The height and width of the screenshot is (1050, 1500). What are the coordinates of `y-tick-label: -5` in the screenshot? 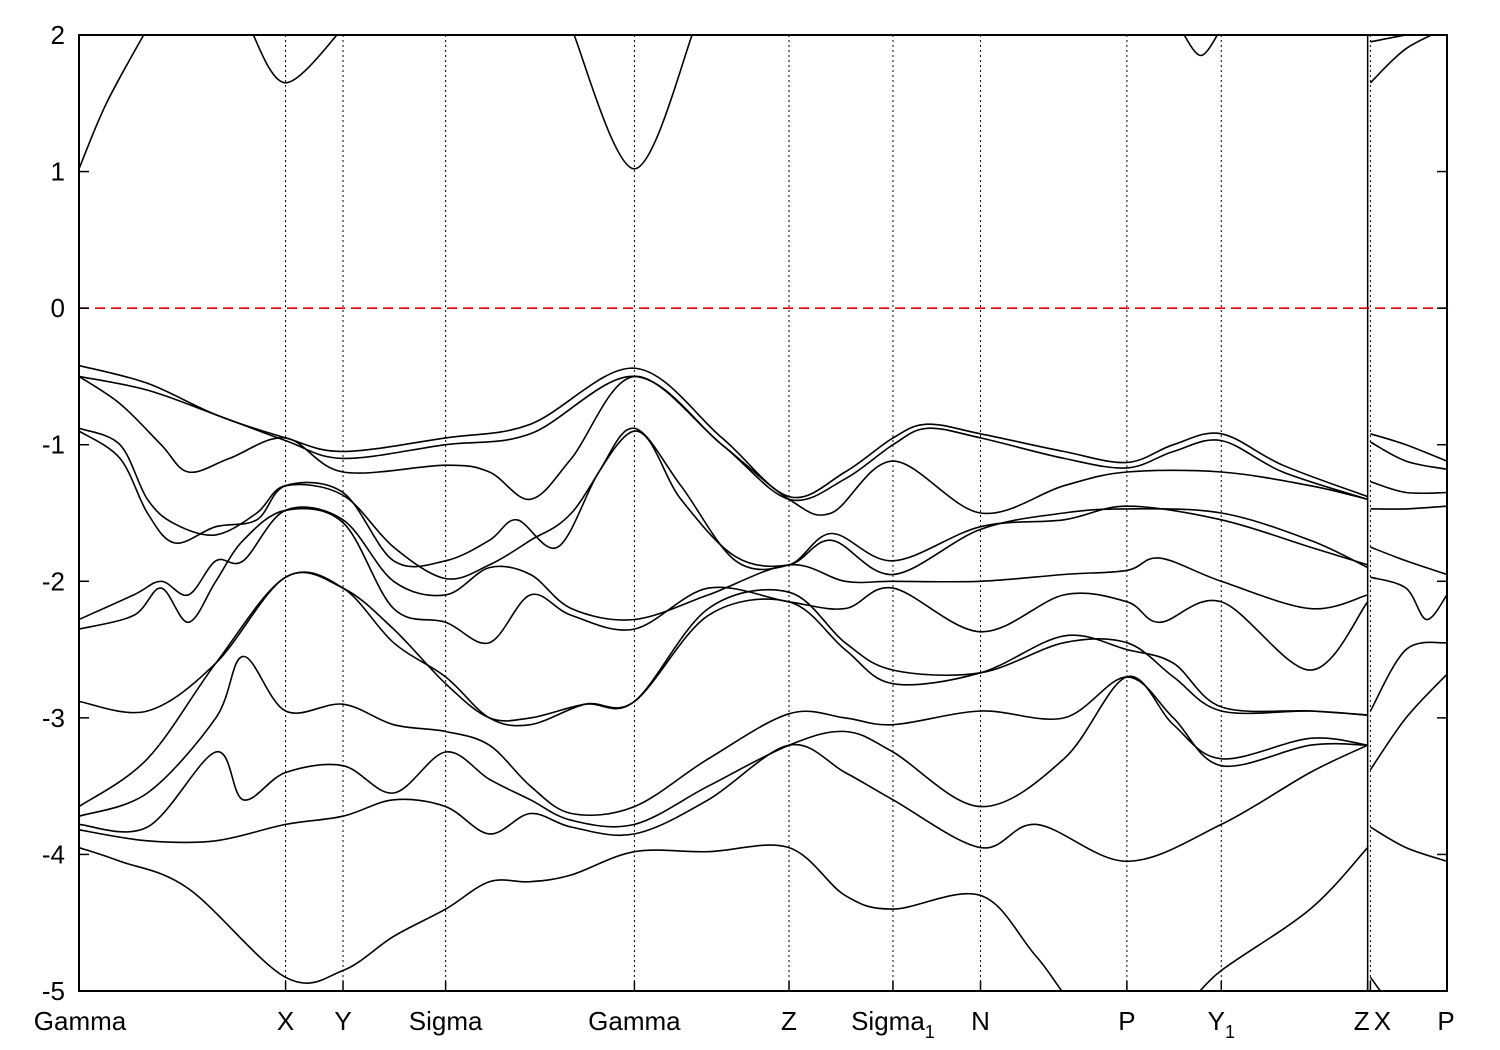 It's located at (53, 991).